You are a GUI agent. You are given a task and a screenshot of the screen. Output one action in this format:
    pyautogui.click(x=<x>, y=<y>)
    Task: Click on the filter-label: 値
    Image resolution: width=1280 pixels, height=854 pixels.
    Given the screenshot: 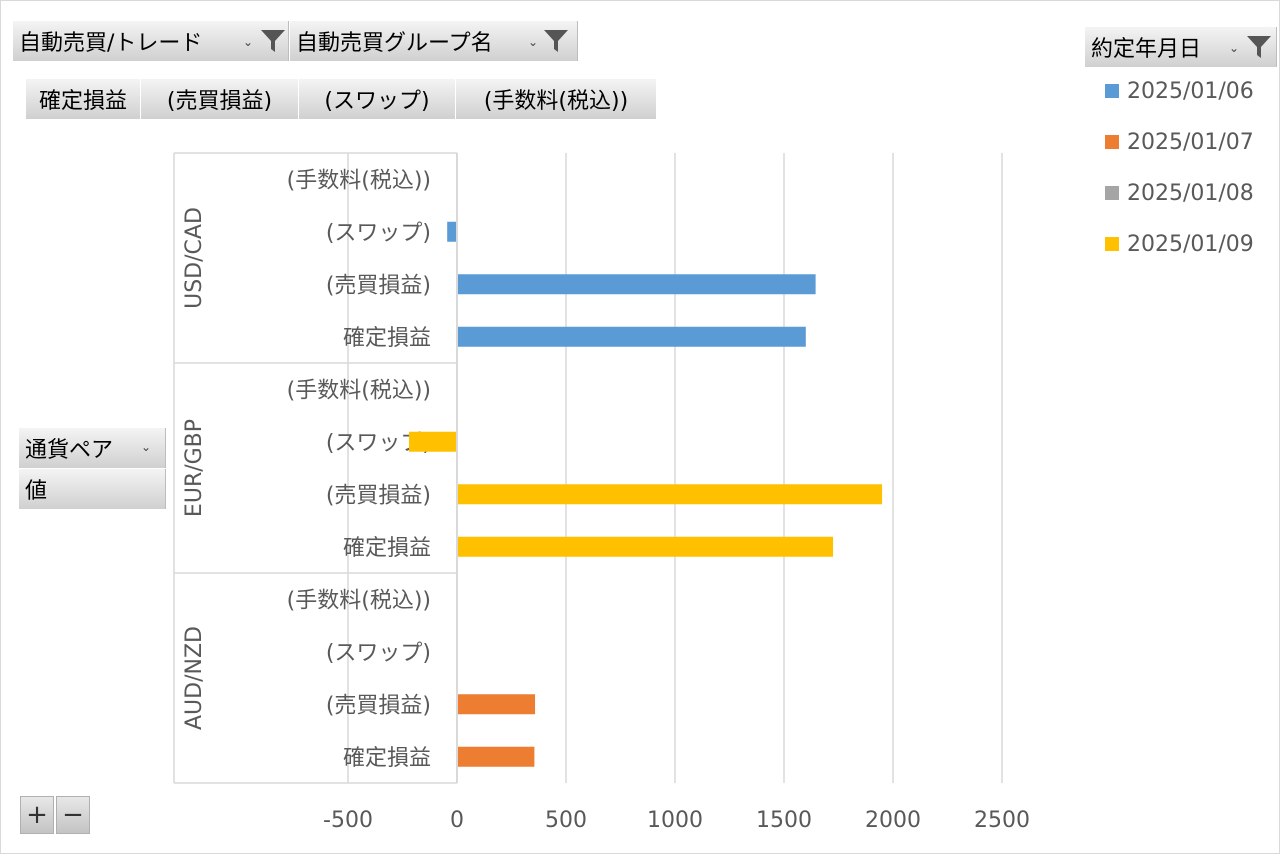 What is the action you would take?
    pyautogui.click(x=36, y=491)
    